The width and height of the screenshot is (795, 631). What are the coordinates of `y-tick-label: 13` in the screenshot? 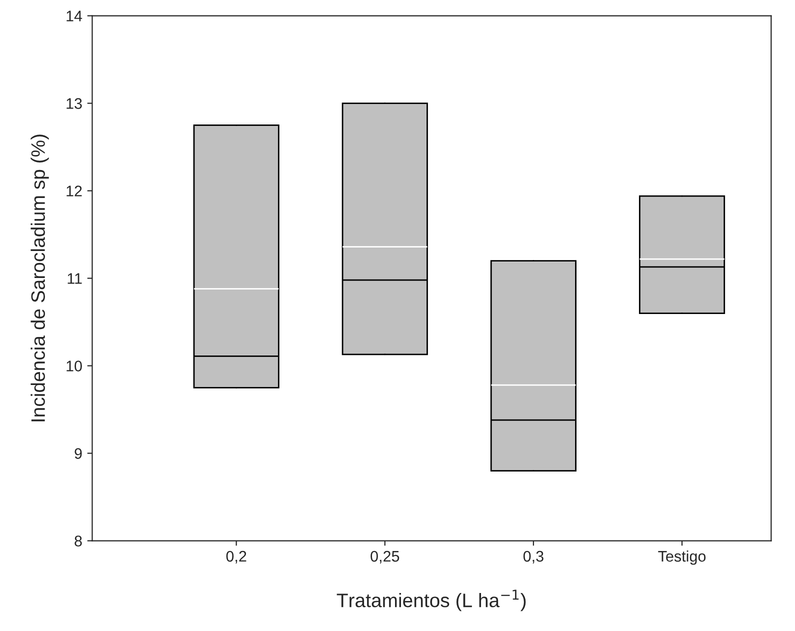 It's located at (74, 103).